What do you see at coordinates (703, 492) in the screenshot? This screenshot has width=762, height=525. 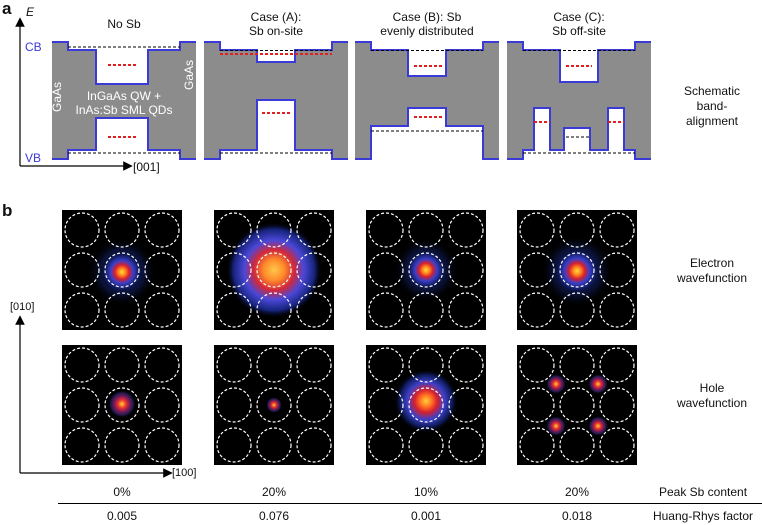 I see `peak-sb-label: Peak Sb content` at bounding box center [703, 492].